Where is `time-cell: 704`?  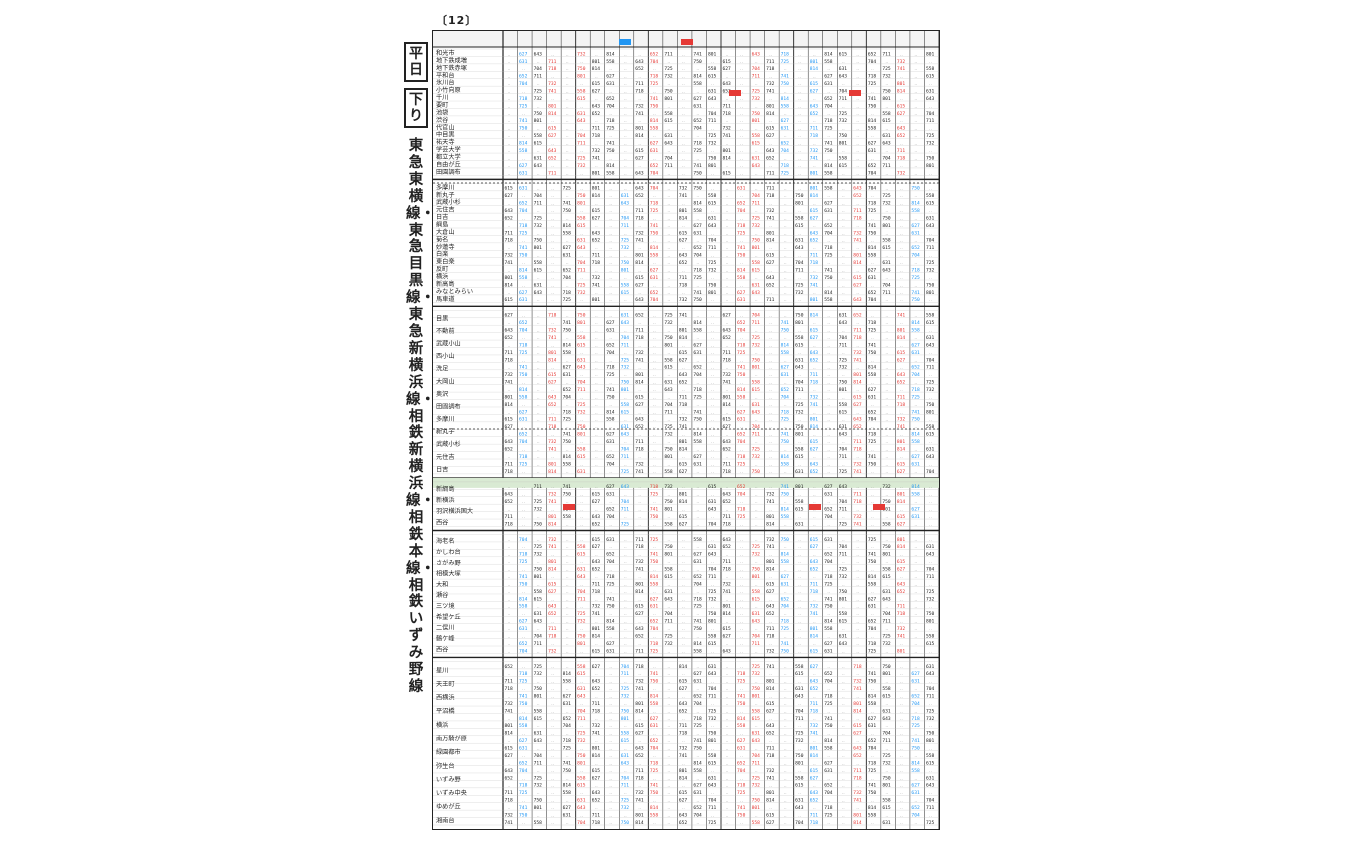
time-cell: 704 is located at coordinates (799, 383).